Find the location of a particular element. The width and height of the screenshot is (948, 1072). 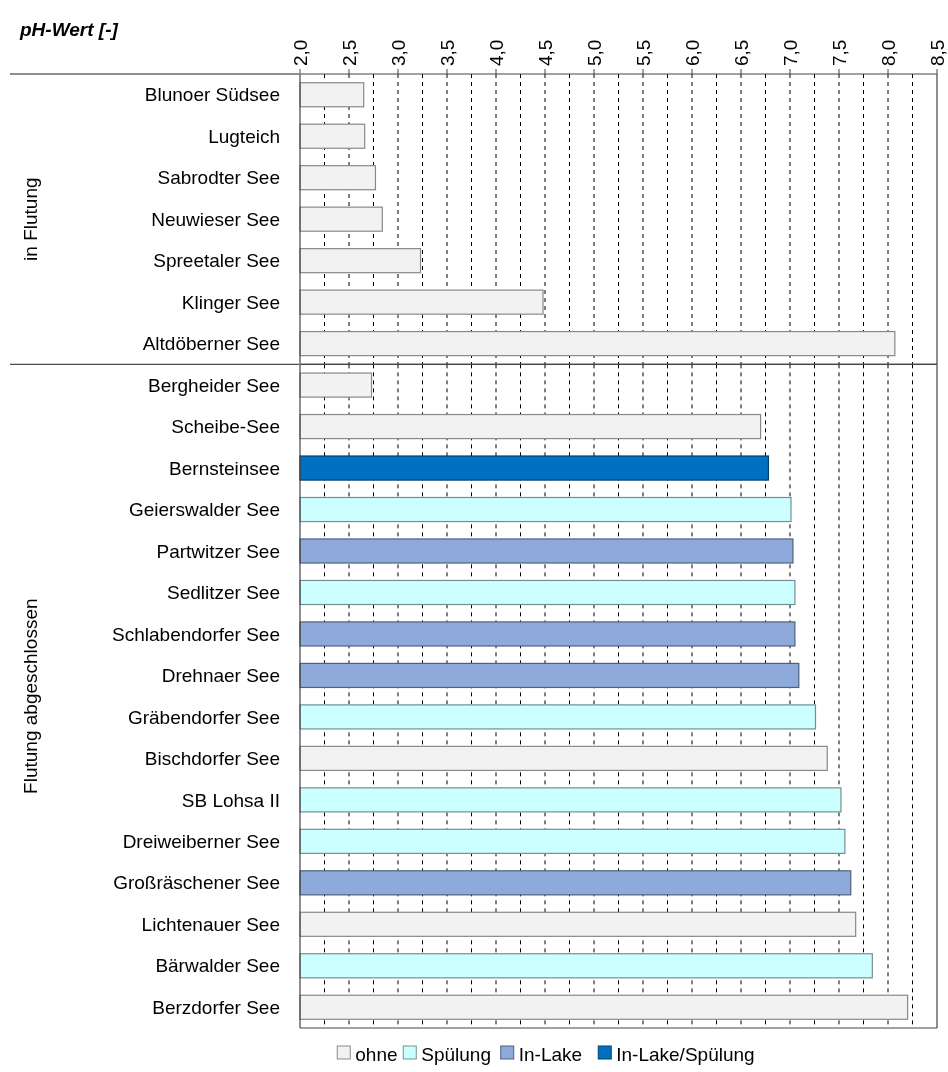

x-tick-label: 6,5 is located at coordinates (741, 52).